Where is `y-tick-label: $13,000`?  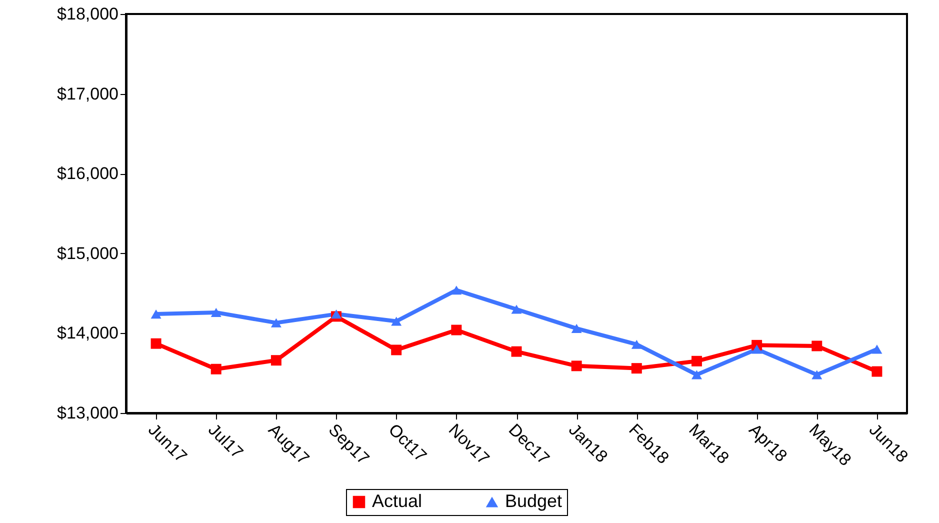 y-tick-label: $13,000 is located at coordinates (87, 413).